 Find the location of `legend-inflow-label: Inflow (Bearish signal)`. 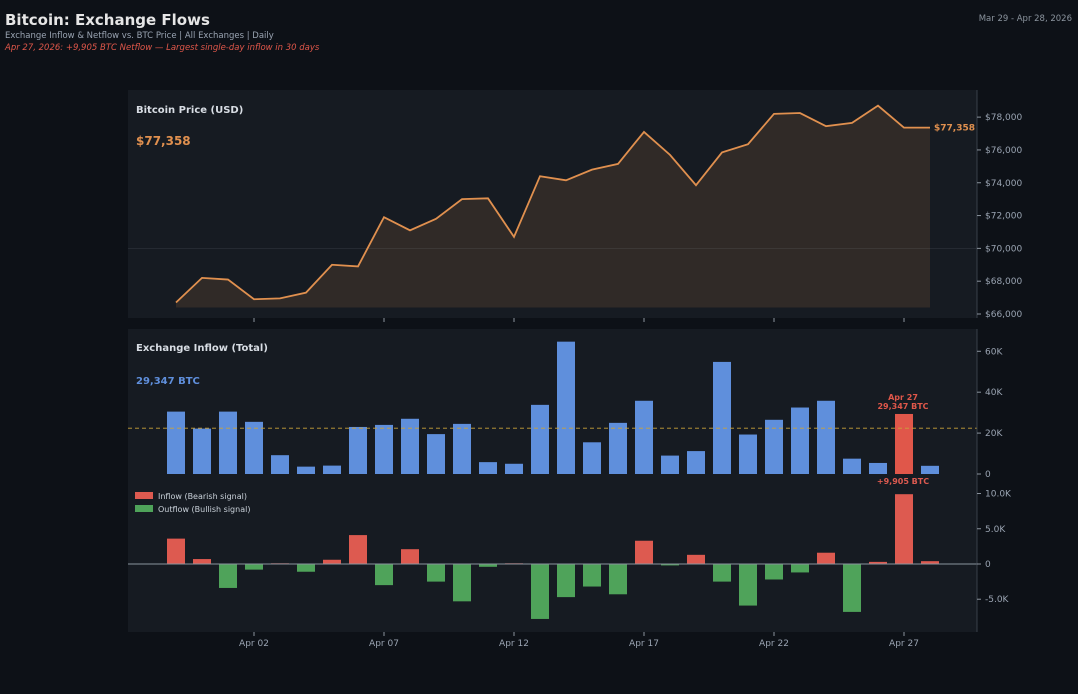

legend-inflow-label: Inflow (Bearish signal) is located at coordinates (202, 496).